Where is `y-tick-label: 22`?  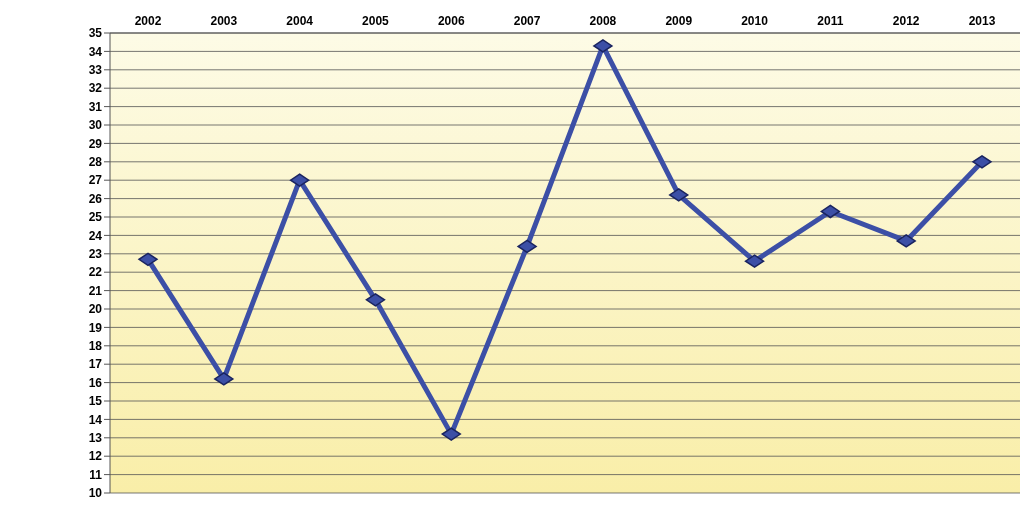 y-tick-label: 22 is located at coordinates (95, 272).